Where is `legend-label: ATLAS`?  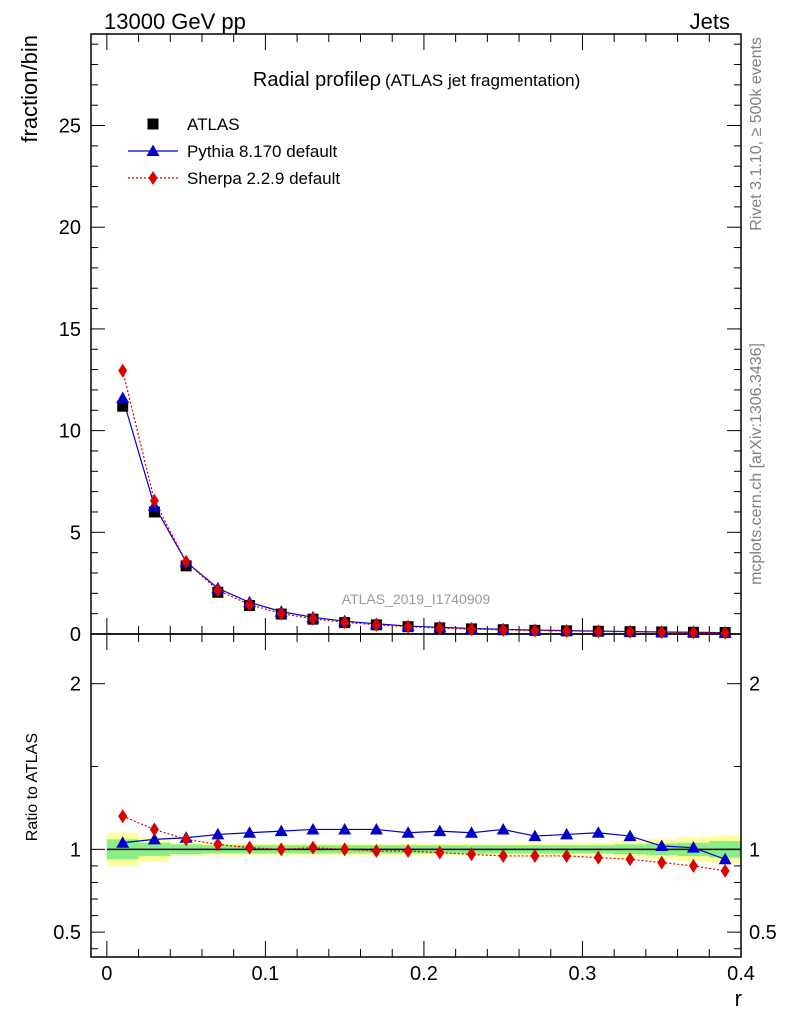 legend-label: ATLAS is located at coordinates (213, 124).